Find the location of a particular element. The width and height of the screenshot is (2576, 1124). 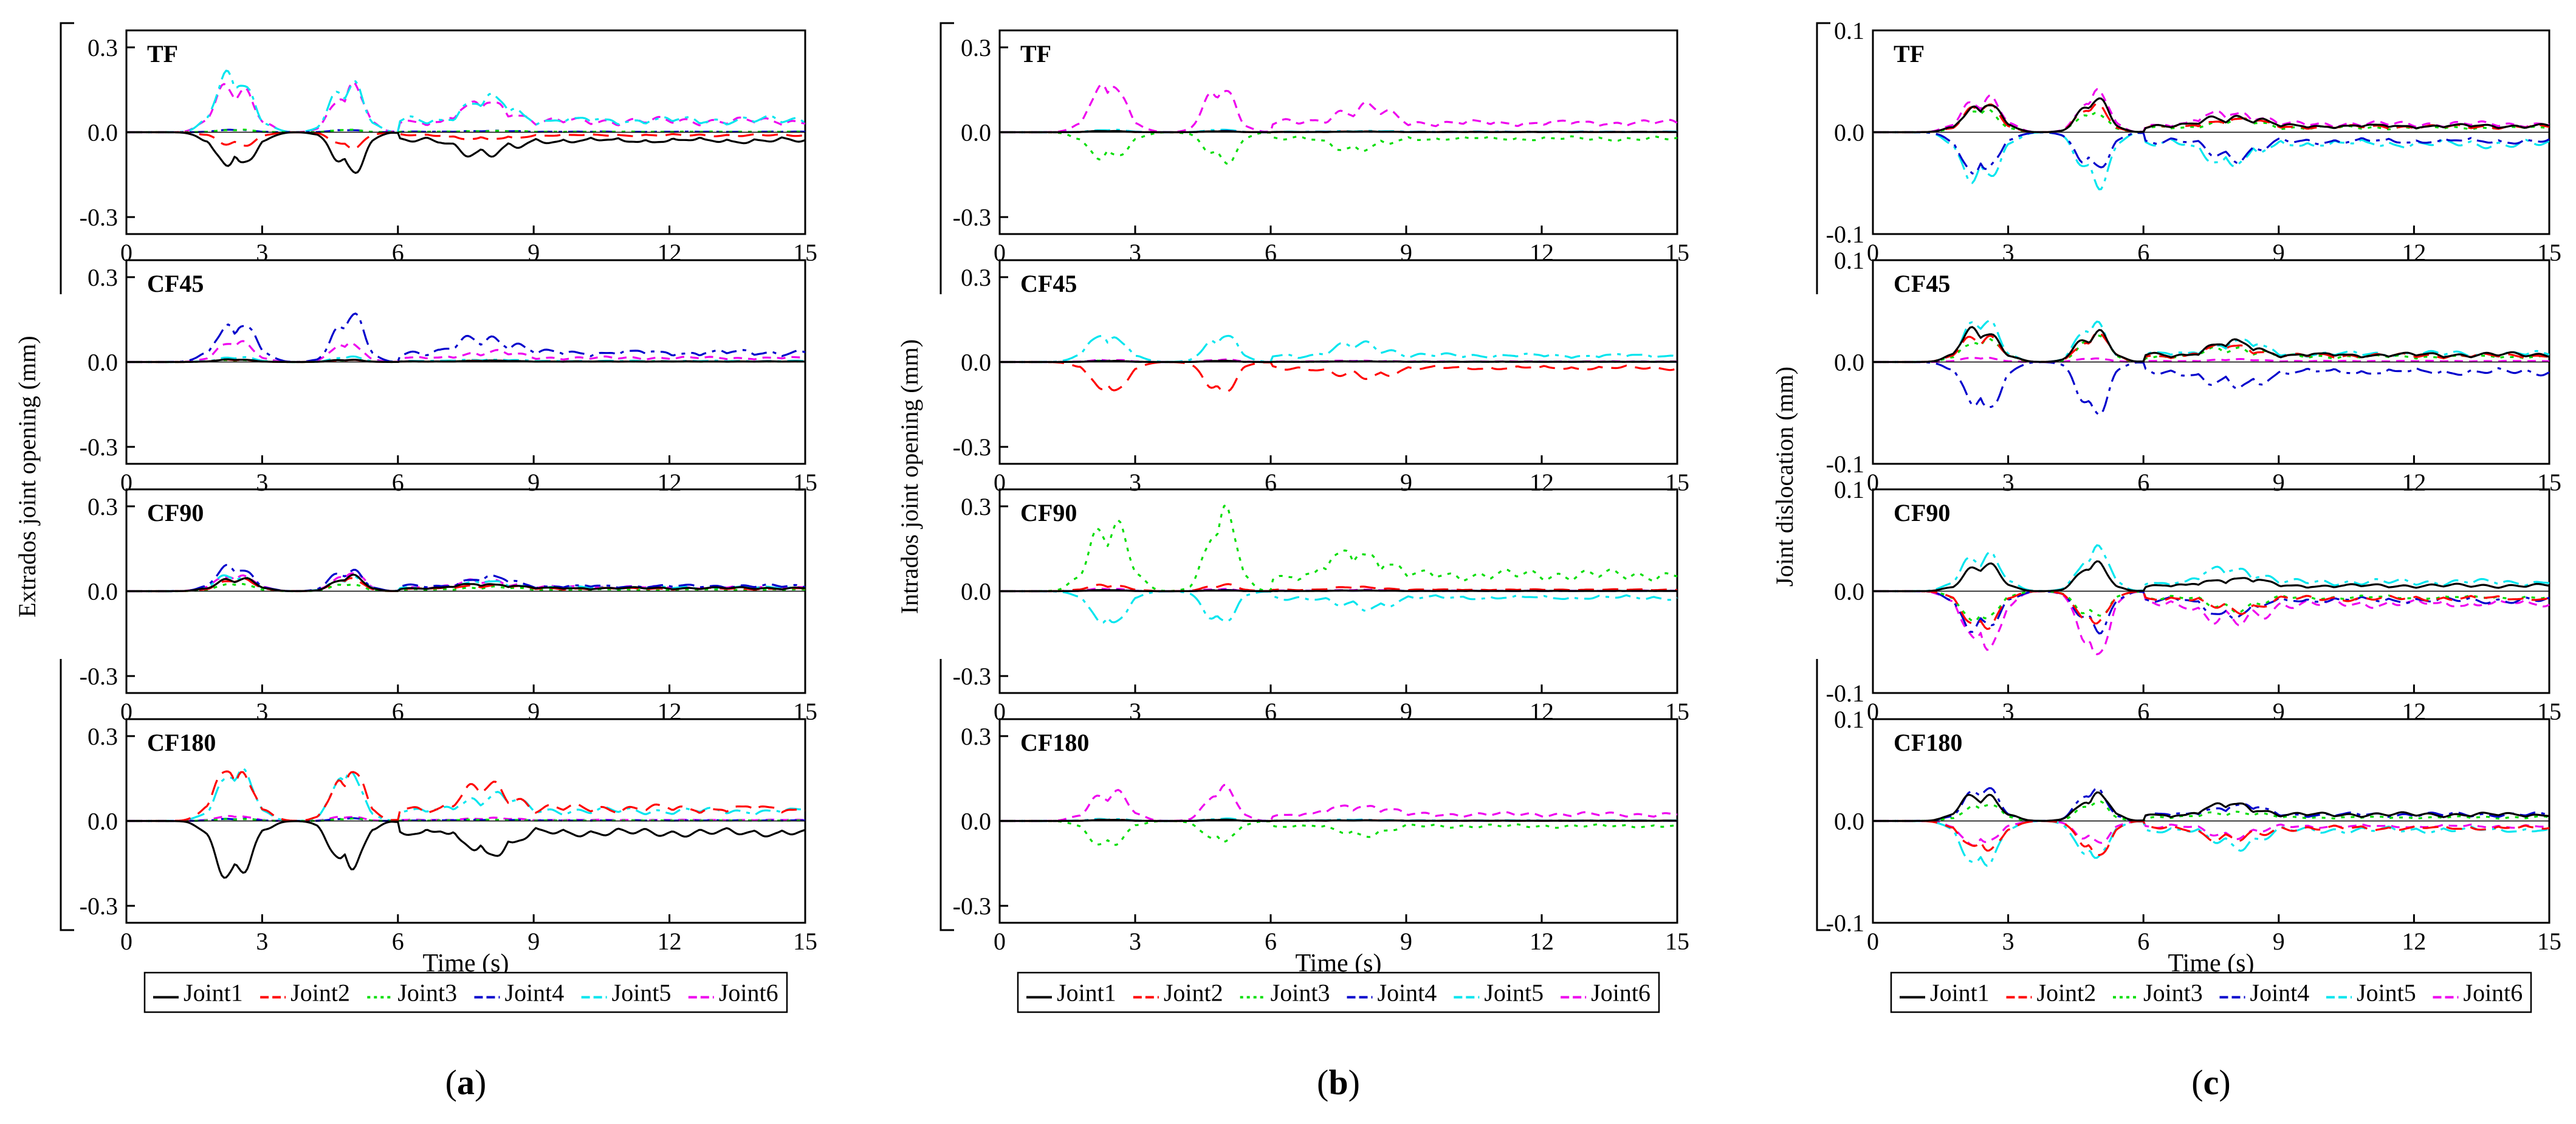

panel-letter: b is located at coordinates (1338, 1082).